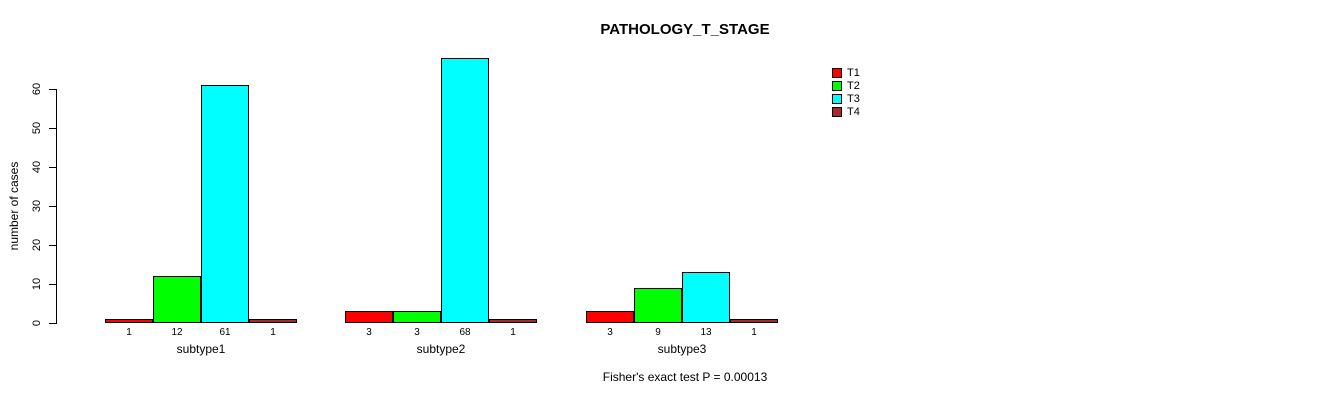 Image resolution: width=1340 pixels, height=400 pixels. Describe the element at coordinates (225, 332) in the screenshot. I see `bar-value-label: 61` at that location.